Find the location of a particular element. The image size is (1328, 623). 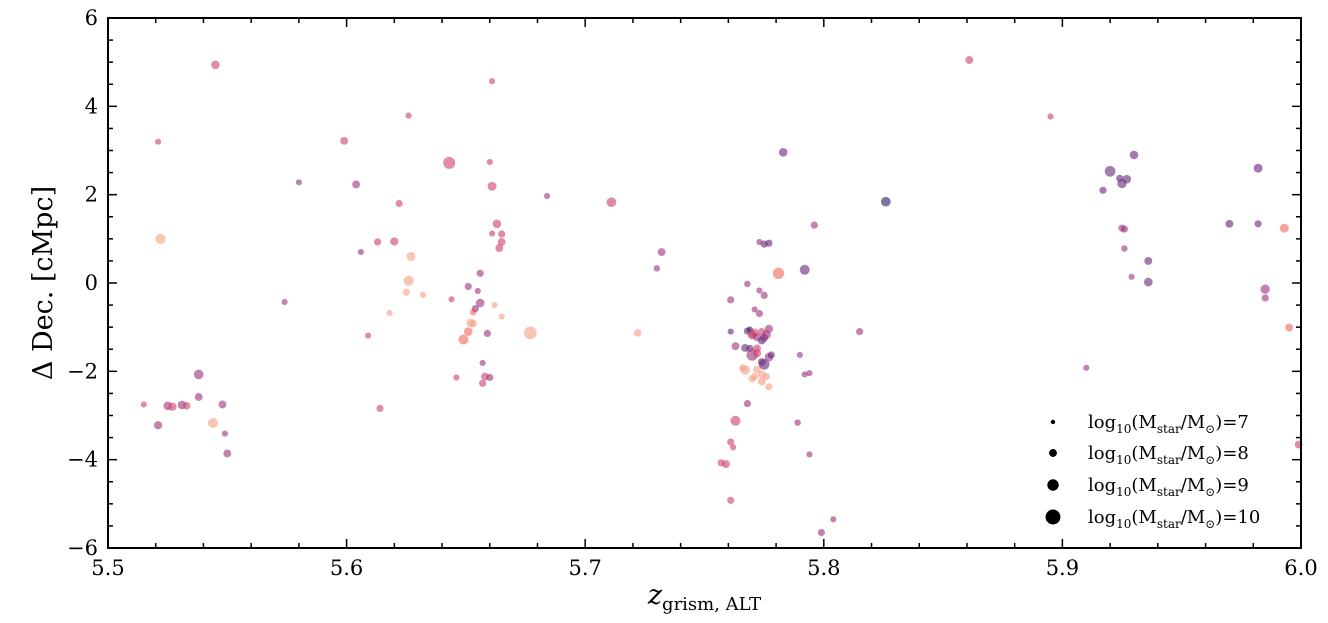

y-tick-label: 6 is located at coordinates (91, 18).